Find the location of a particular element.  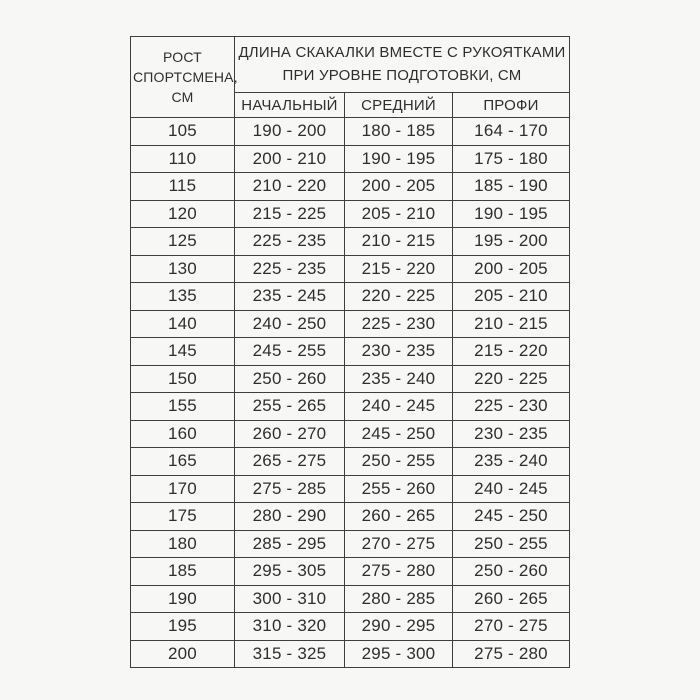

cell-height: 195 is located at coordinates (182, 626).